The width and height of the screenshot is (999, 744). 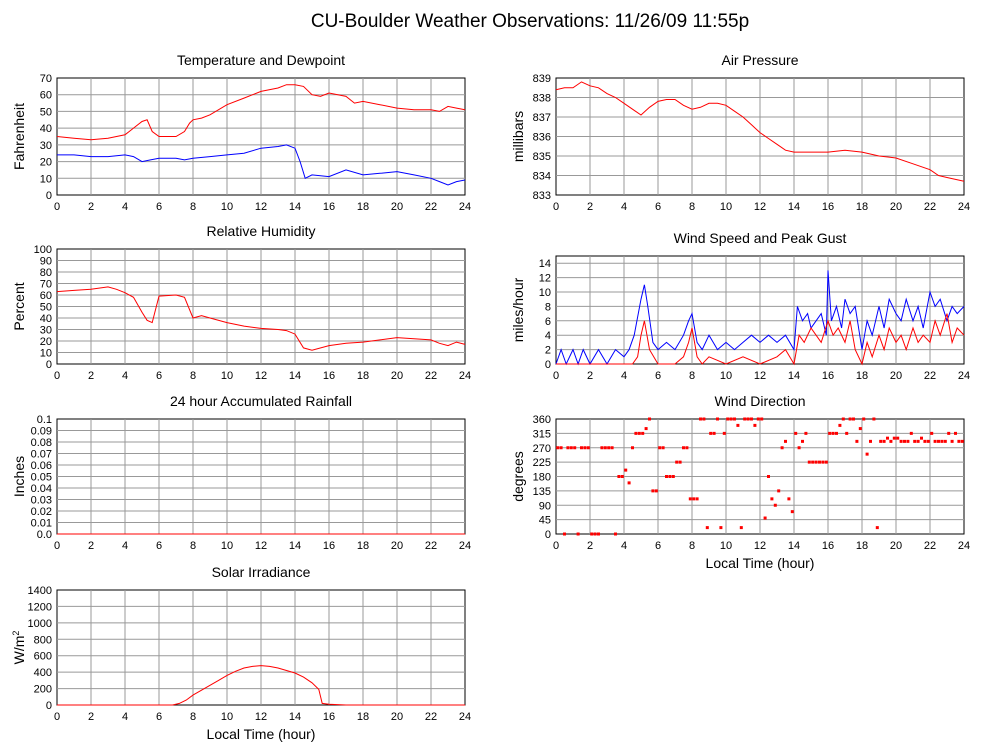 What do you see at coordinates (542, 449) in the screenshot?
I see `y-tick-label: 270` at bounding box center [542, 449].